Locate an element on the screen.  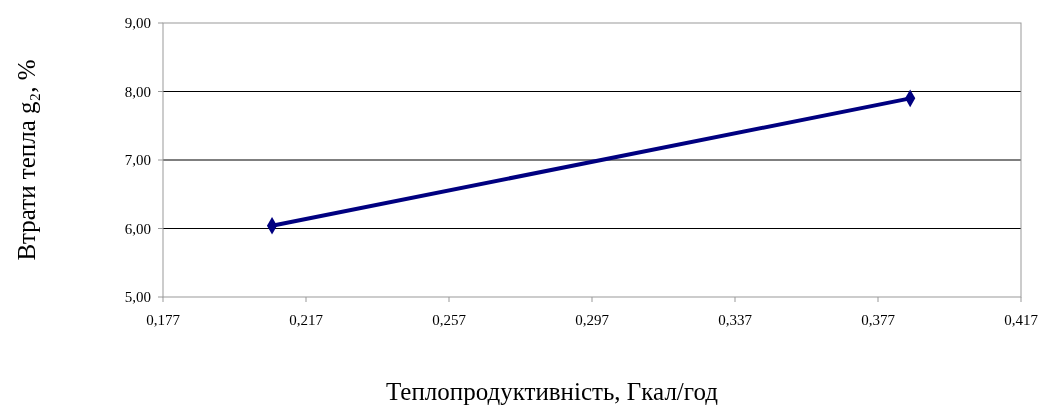
y-tick-label: 6,00 is located at coordinates (137, 228).